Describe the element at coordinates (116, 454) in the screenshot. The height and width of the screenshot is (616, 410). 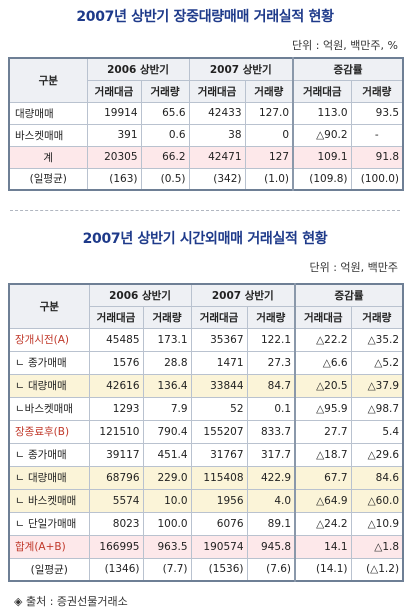
I see `cell: 39117` at that location.